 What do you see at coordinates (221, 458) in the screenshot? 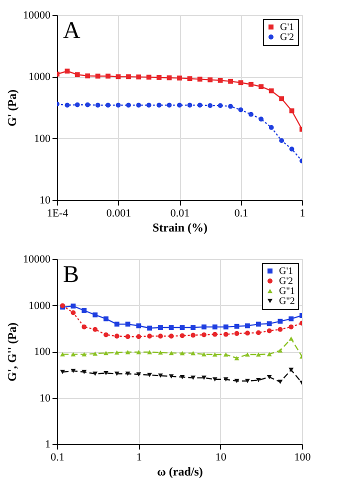
I see `x-tick-label: 10` at bounding box center [221, 458].